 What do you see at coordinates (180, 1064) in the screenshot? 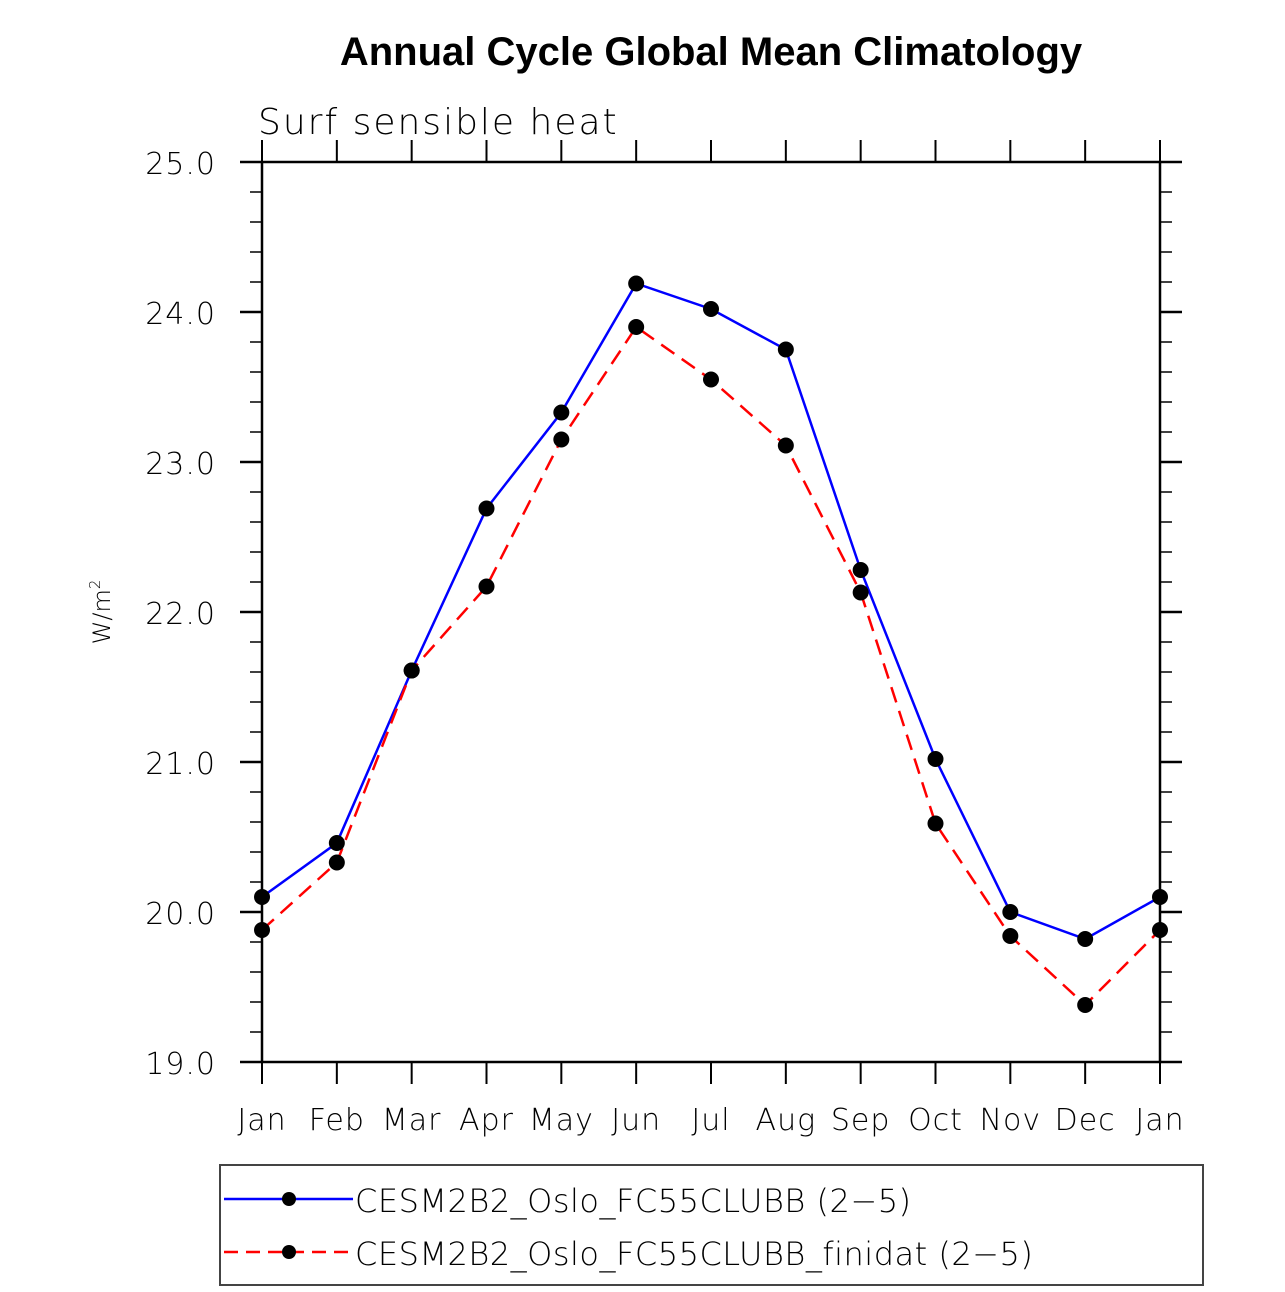
I see `y-tick-label: 19.0` at bounding box center [180, 1064].